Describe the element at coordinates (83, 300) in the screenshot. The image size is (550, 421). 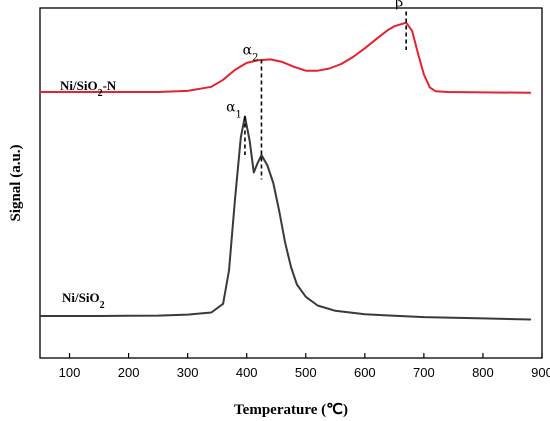
I see `series-label-ni-sio2: Ni/SiO2` at that location.